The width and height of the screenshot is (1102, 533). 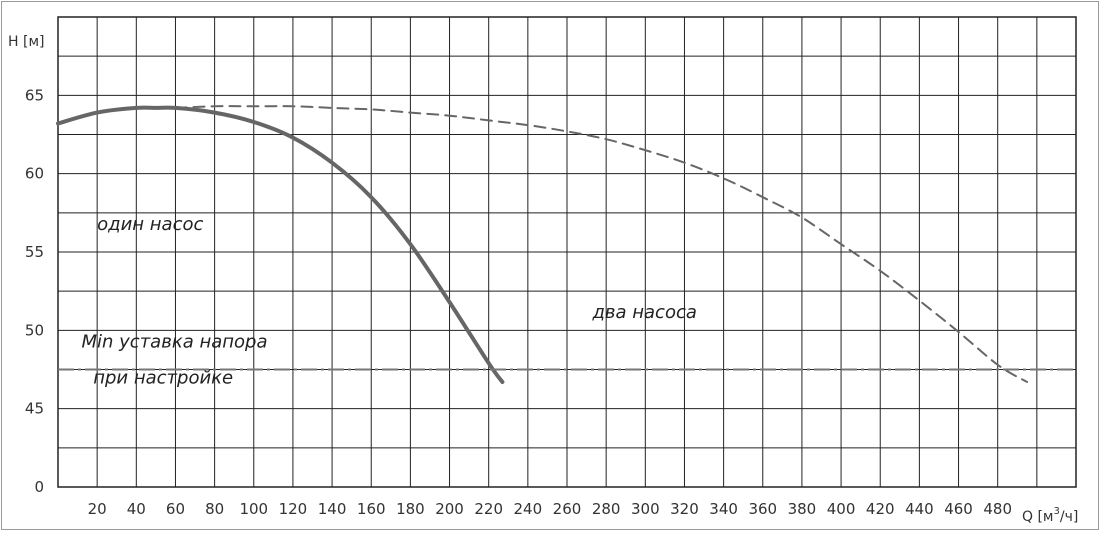 I want to click on y-tick-label: 60, so click(x=34, y=174).